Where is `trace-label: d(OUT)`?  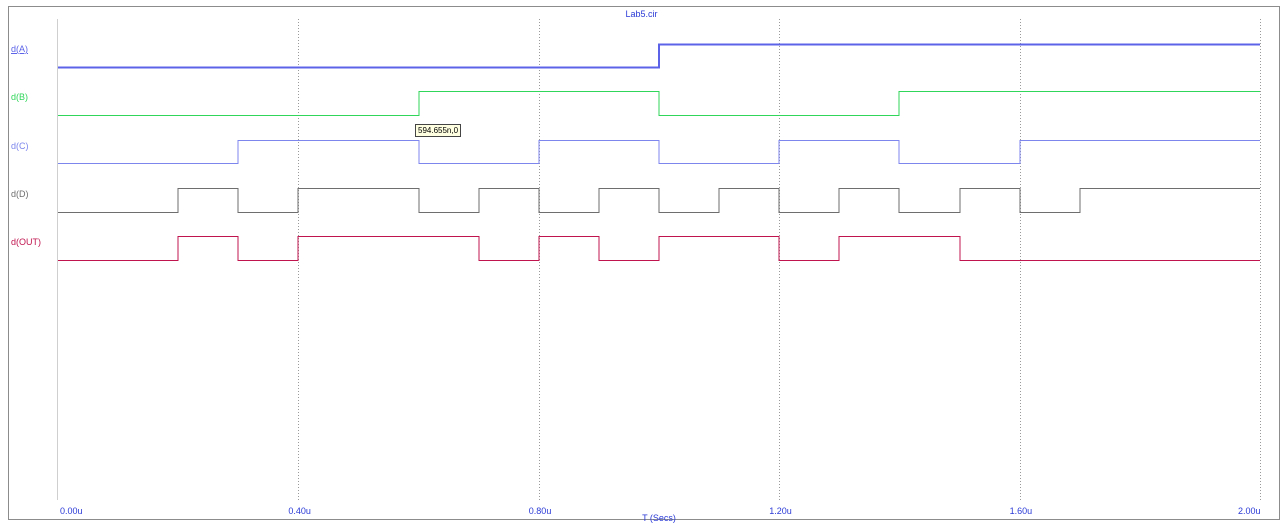
trace-label: d(OUT) is located at coordinates (26, 242).